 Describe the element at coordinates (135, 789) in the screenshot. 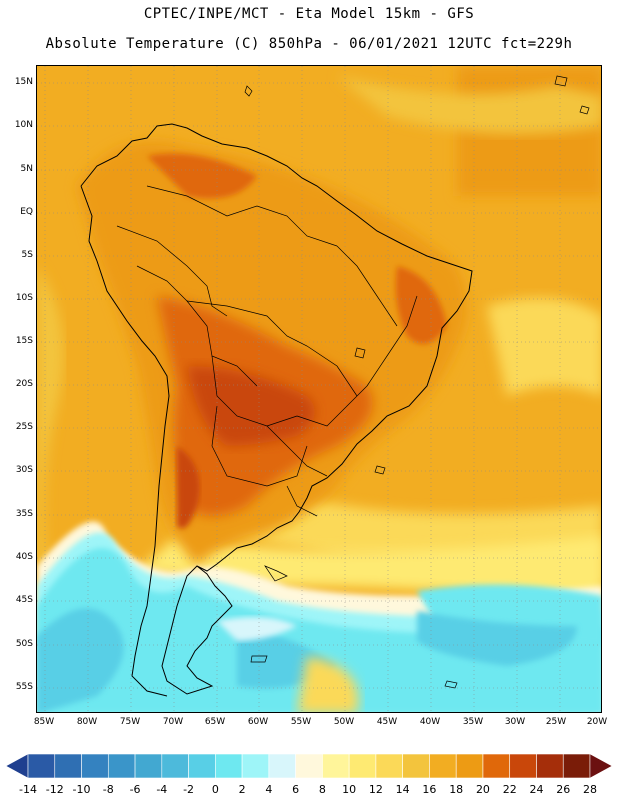

I see `colorbar-tick-label: -6` at that location.